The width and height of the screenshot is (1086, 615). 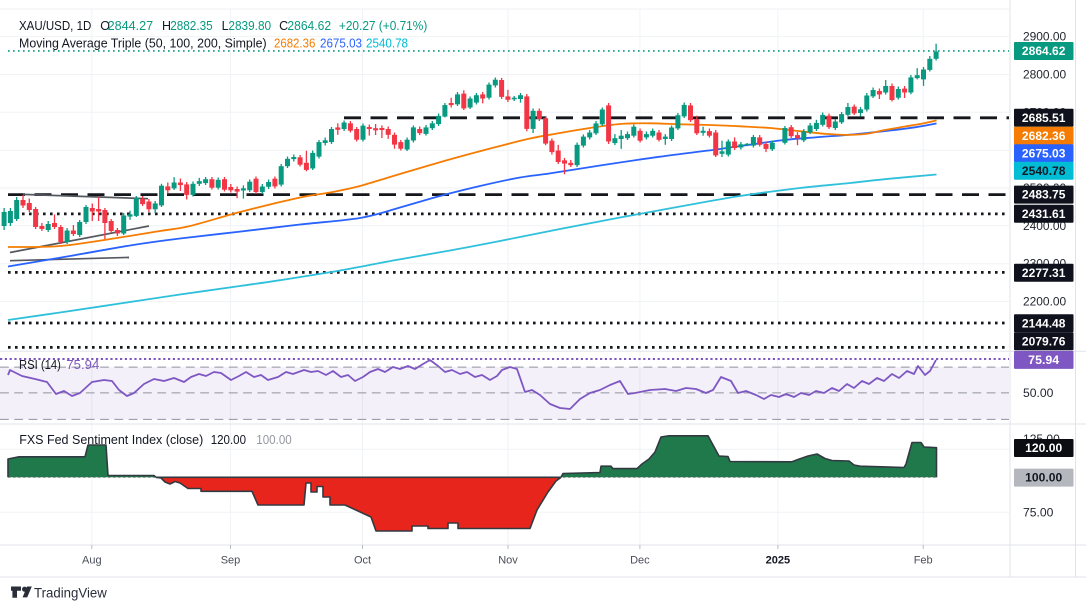 What do you see at coordinates (55, 26) in the screenshot?
I see `svg-text: XAU/USD, 1D` at bounding box center [55, 26].